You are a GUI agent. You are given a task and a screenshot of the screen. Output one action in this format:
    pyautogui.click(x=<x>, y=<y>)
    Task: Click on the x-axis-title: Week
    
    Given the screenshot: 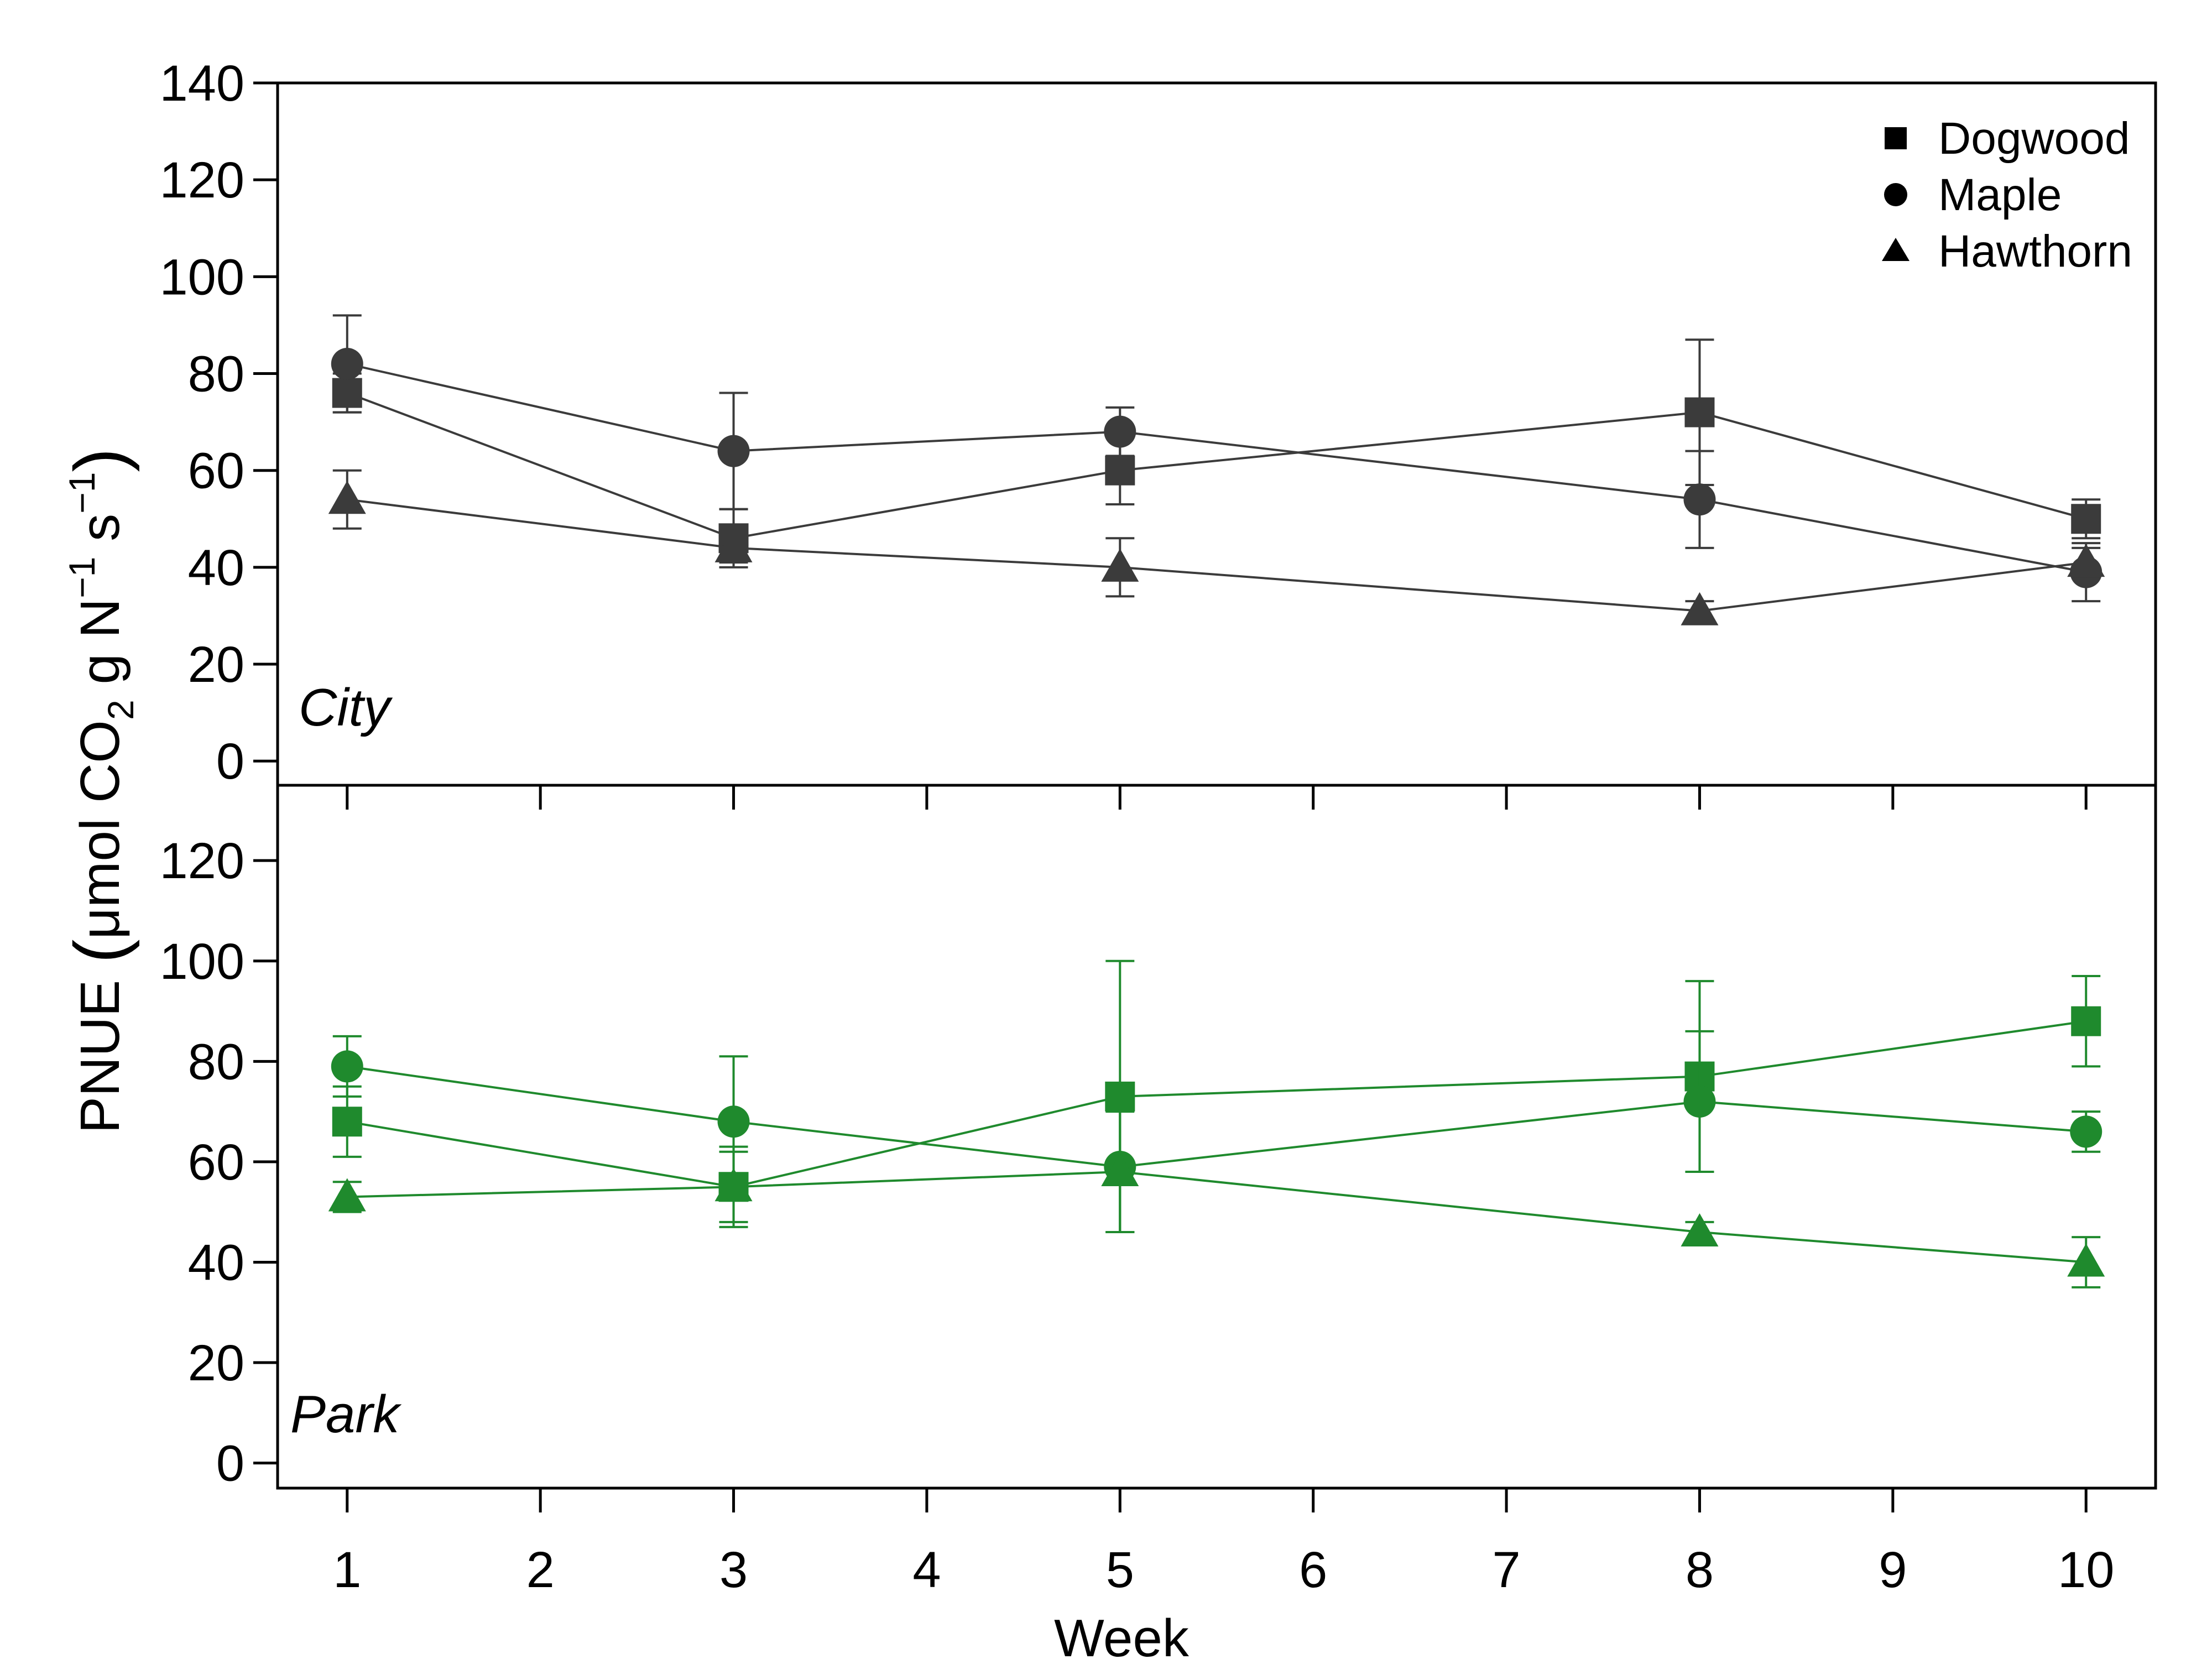 What is the action you would take?
    pyautogui.click(x=1122, y=1634)
    